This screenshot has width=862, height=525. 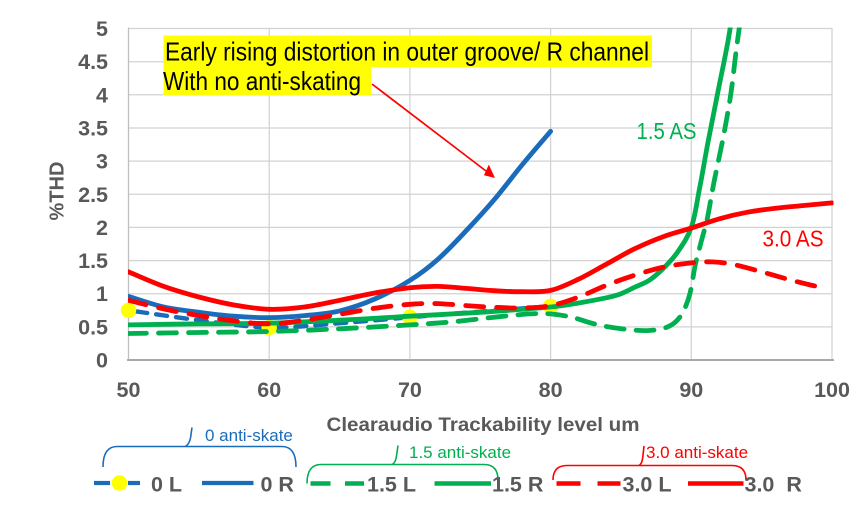 I want to click on svg-text: 1.5, so click(x=93, y=261).